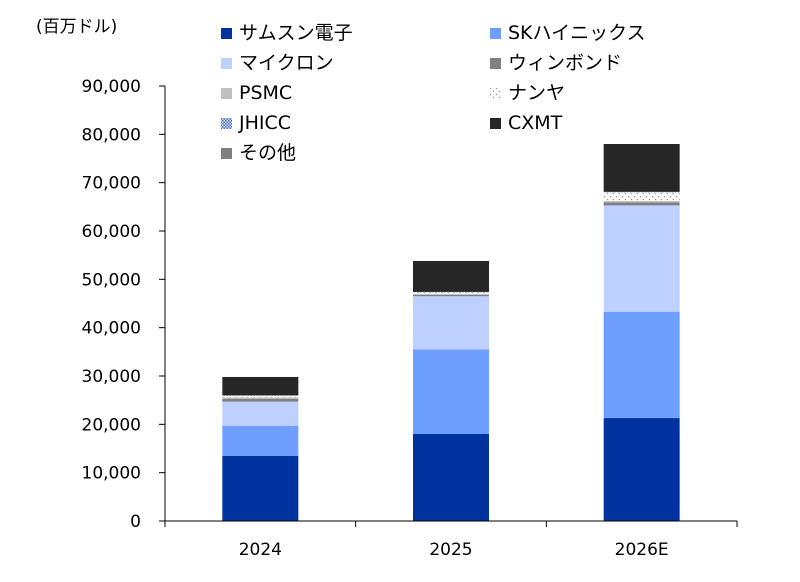  Describe the element at coordinates (267, 153) in the screenshot. I see `legend-label: その他` at that location.